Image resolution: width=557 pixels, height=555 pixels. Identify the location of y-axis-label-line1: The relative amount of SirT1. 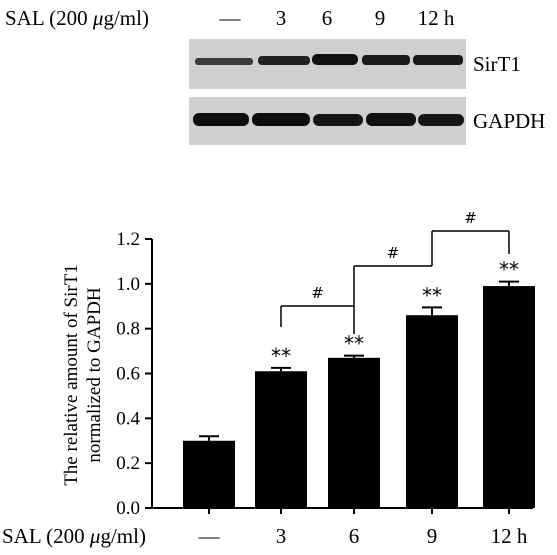
(71, 375).